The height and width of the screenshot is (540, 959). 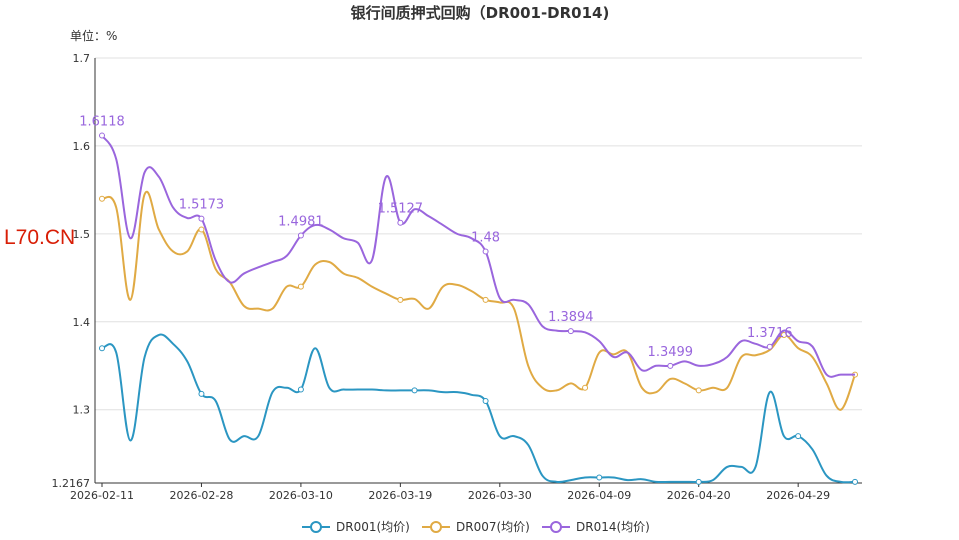 What do you see at coordinates (798, 495) in the screenshot?
I see `x-tick-label: 2026-04-29` at bounding box center [798, 495].